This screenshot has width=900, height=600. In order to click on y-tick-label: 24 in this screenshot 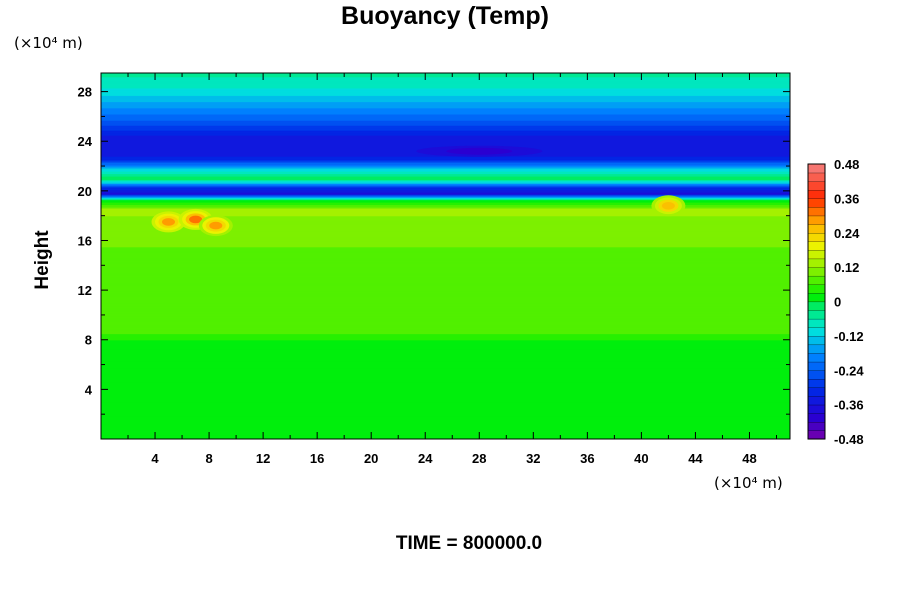, I will do `click(85, 141)`.